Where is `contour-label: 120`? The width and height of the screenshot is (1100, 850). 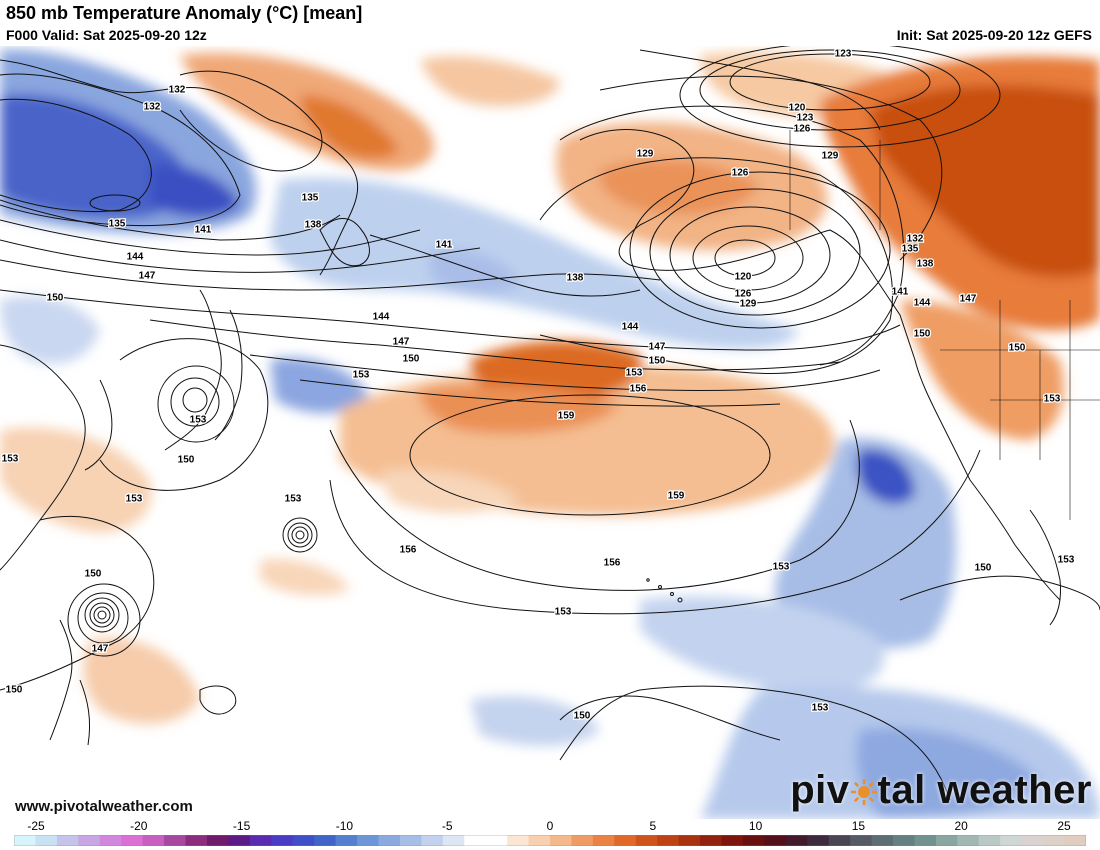
contour-label: 120 is located at coordinates (797, 108).